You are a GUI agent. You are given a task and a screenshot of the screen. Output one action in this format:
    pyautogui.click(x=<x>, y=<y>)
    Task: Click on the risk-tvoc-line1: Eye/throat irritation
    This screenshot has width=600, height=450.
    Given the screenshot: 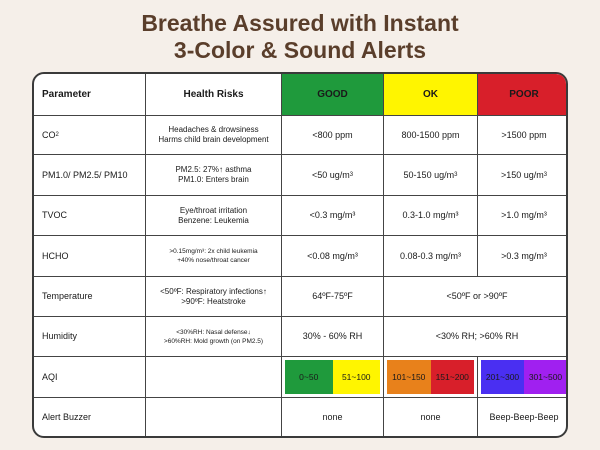 What is the action you would take?
    pyautogui.click(x=213, y=210)
    